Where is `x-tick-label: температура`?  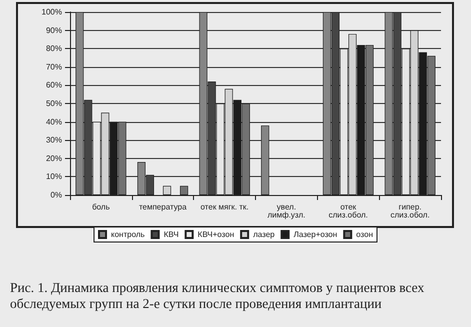
x-tick-label: температура is located at coordinates (163, 207).